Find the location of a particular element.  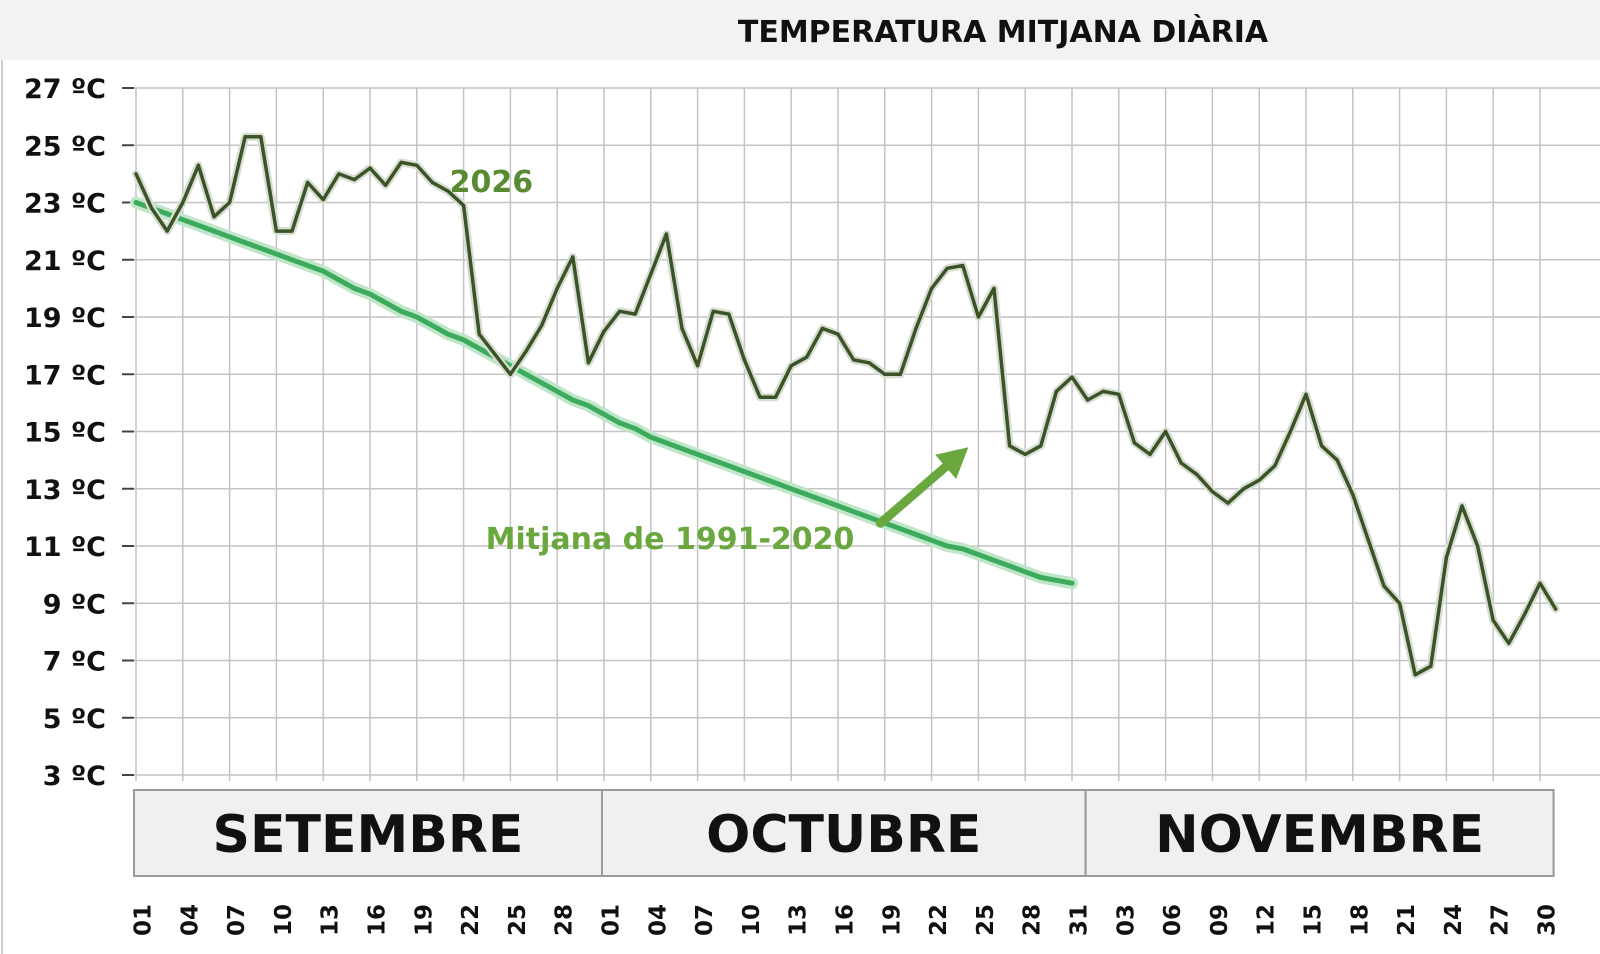

x-tick-label: 01 is located at coordinates (612, 920).